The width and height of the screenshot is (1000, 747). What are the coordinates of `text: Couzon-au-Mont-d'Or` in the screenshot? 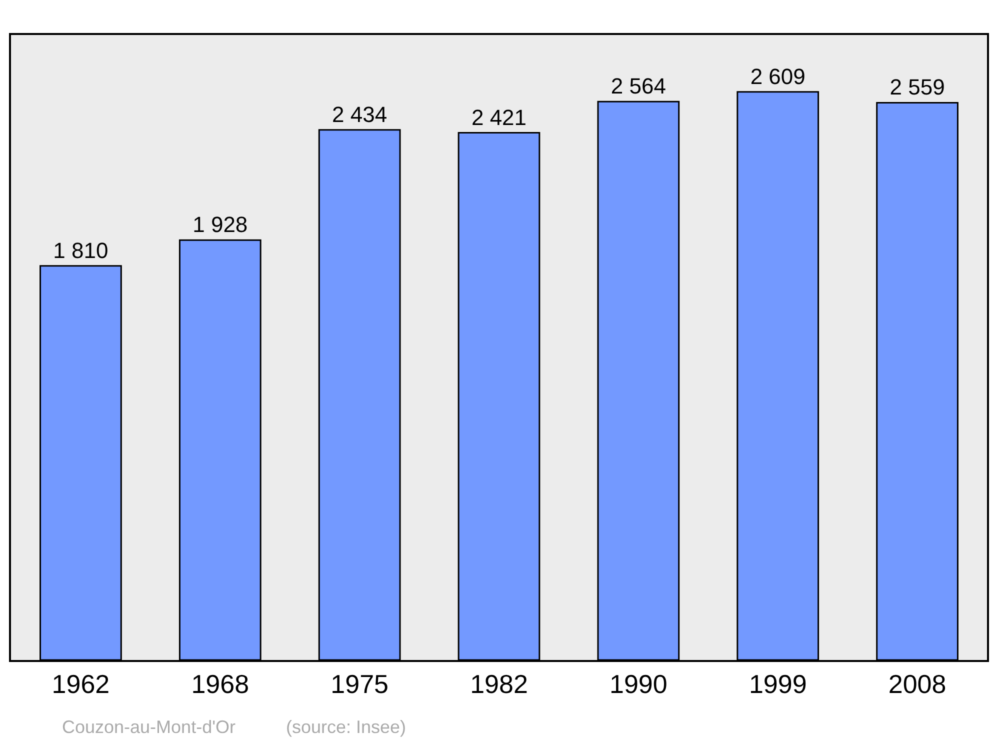 It's located at (149, 727).